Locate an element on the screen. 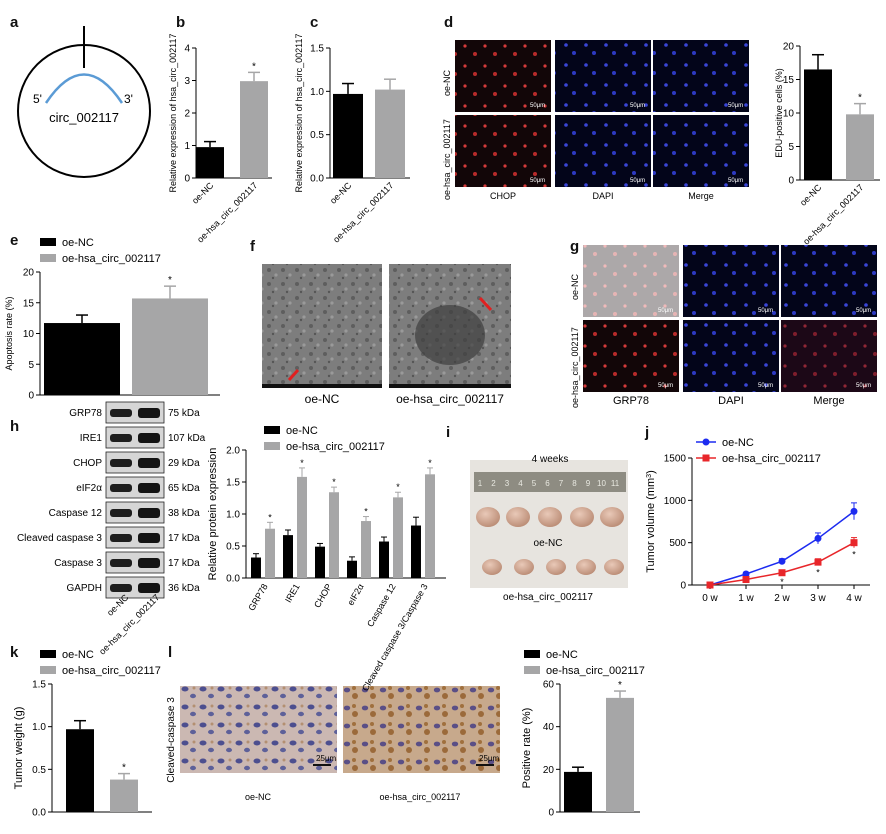 The height and width of the screenshot is (834, 886). legend-swatch is located at coordinates (272, 446).